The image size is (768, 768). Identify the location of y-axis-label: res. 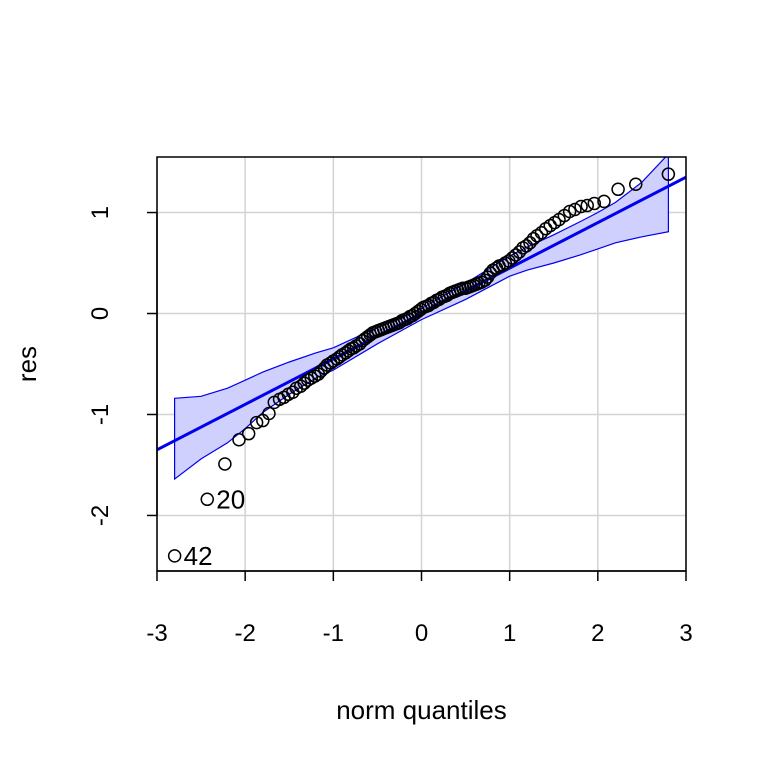
(27, 364).